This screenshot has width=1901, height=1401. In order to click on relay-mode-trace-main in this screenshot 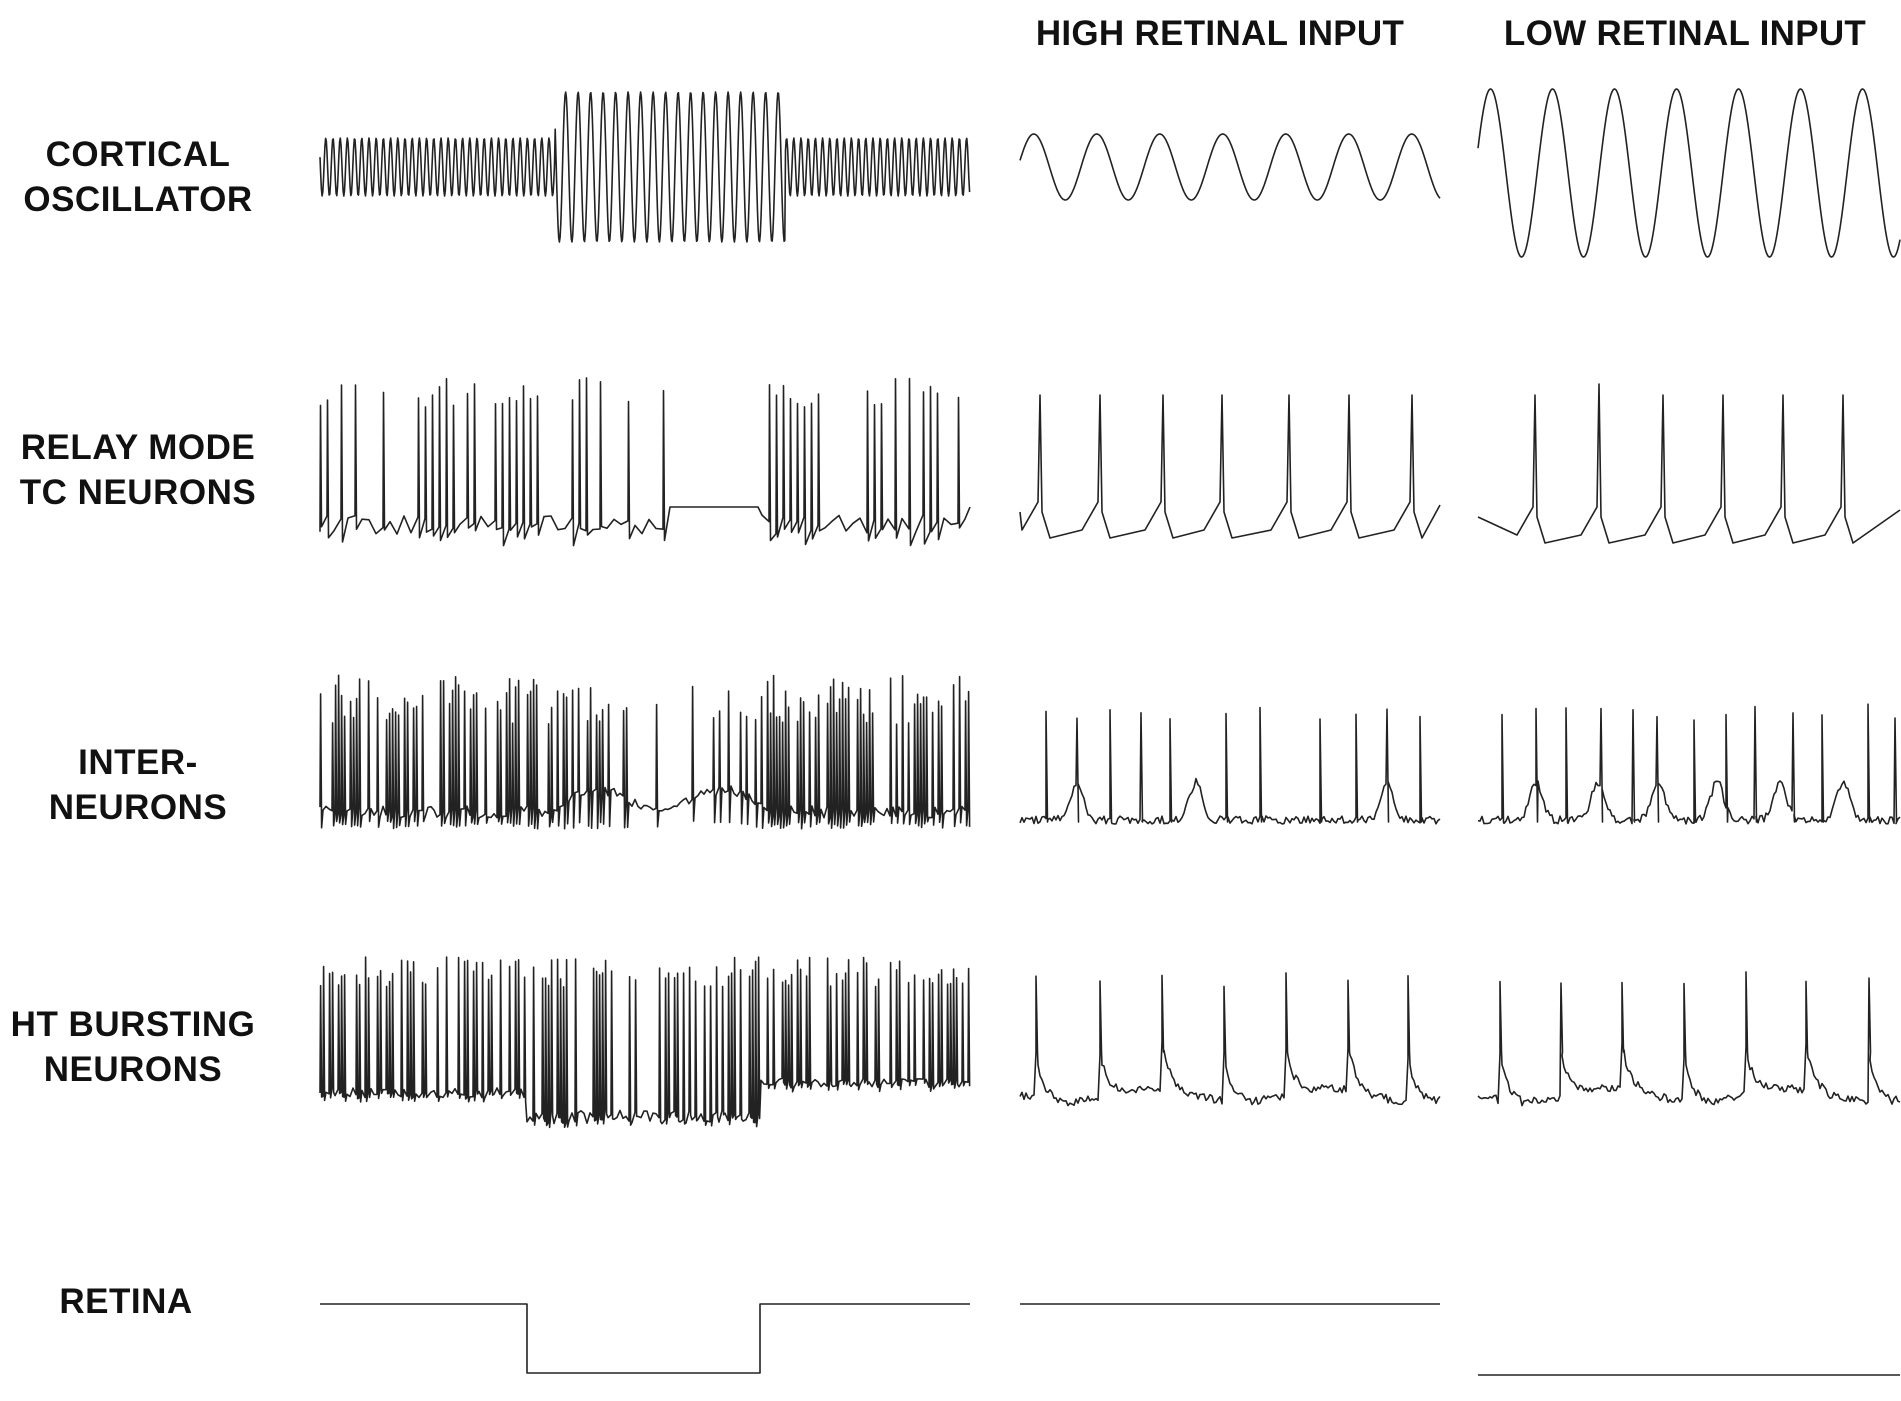, I will do `click(645, 462)`.